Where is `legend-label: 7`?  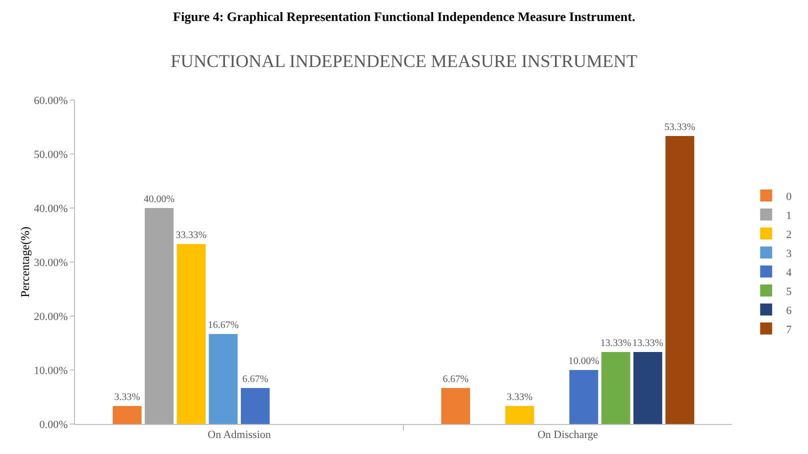
legend-label: 7 is located at coordinates (789, 330).